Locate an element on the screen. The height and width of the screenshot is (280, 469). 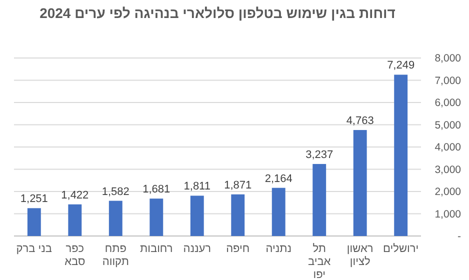
x-tick-label: ירושלים is located at coordinates (401, 249).